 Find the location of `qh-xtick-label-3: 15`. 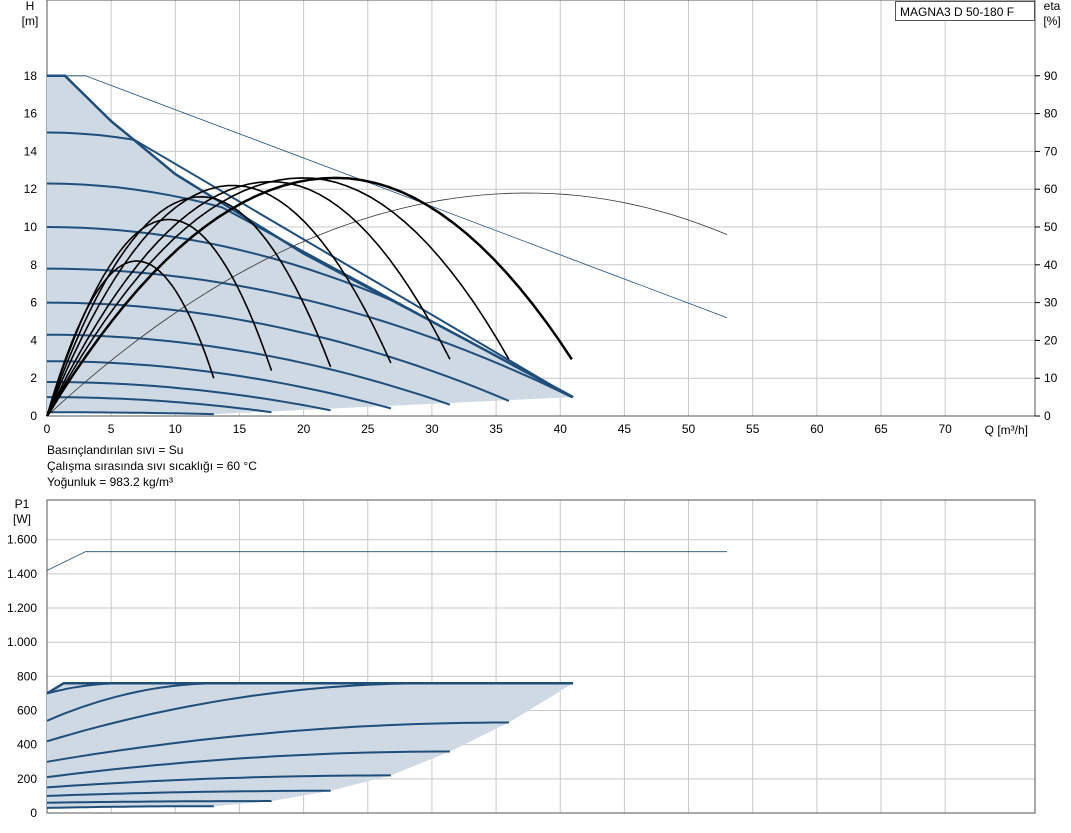

qh-xtick-label-3: 15 is located at coordinates (240, 429).